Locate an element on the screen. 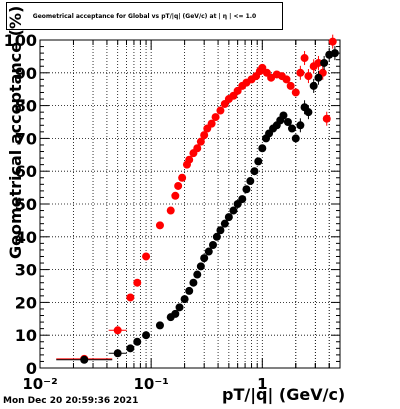 This screenshot has width=400, height=409. y-axis-title: Geometrical acceptance (%) is located at coordinates (15, 132).